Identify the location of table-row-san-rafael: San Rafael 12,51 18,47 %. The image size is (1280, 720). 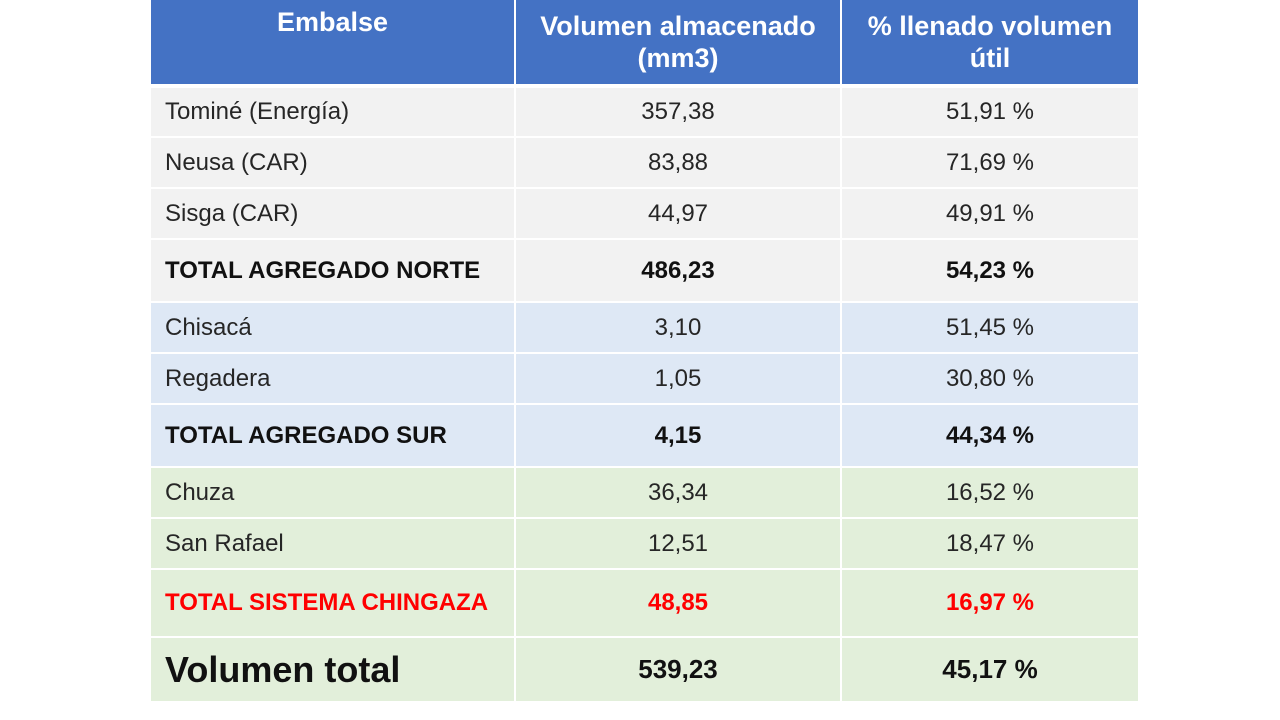
(644, 544).